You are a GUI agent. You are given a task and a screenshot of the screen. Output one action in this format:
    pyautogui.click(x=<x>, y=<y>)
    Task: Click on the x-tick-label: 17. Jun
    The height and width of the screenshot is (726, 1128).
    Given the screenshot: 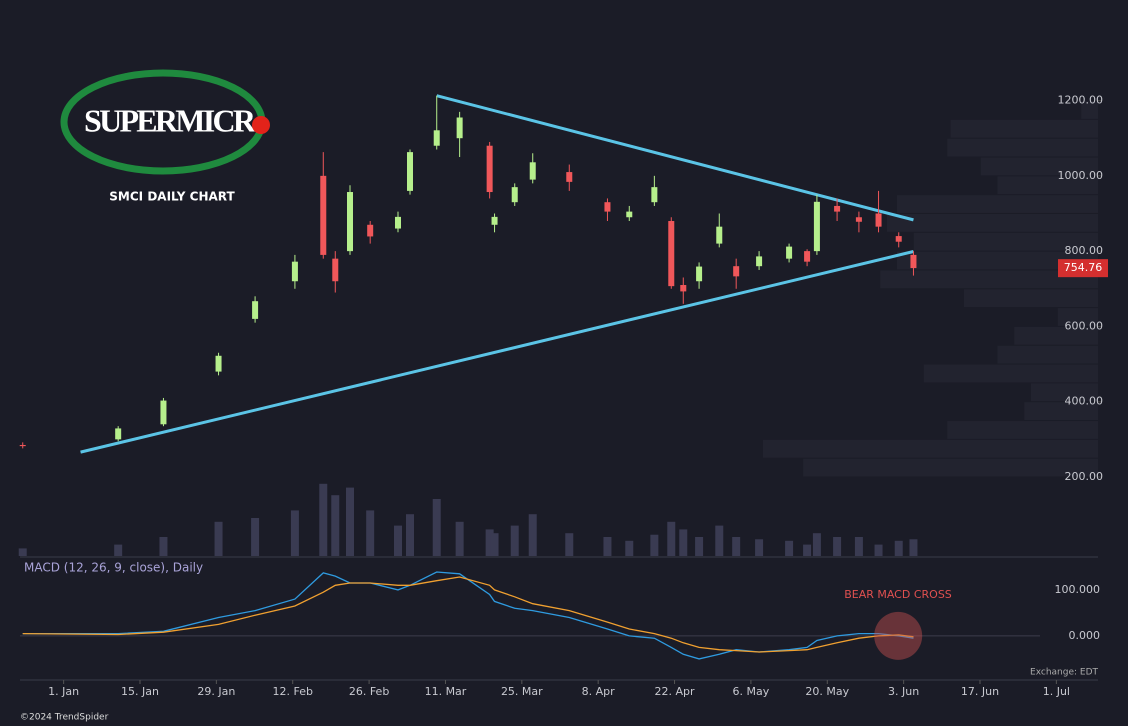 What is the action you would take?
    pyautogui.click(x=980, y=691)
    